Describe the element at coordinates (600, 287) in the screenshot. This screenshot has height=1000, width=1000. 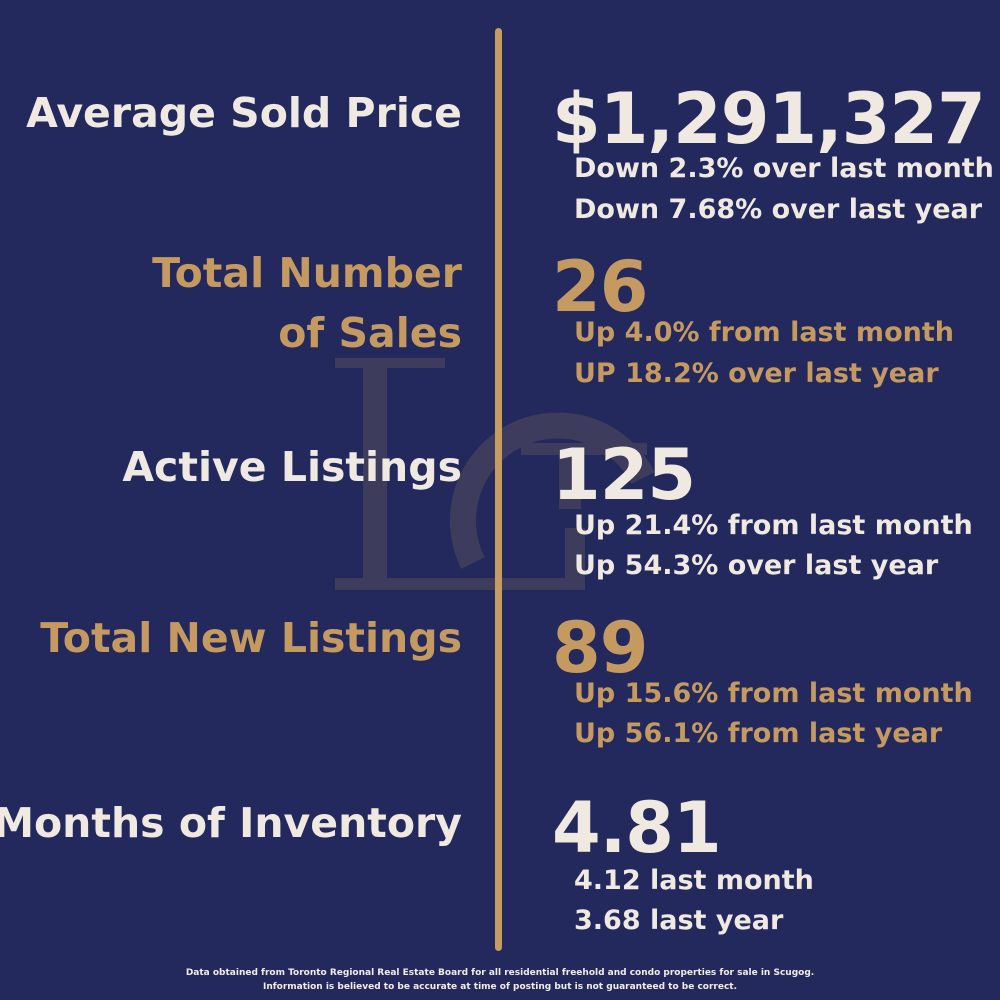
I see `total-number-of-sales-value: 26` at that location.